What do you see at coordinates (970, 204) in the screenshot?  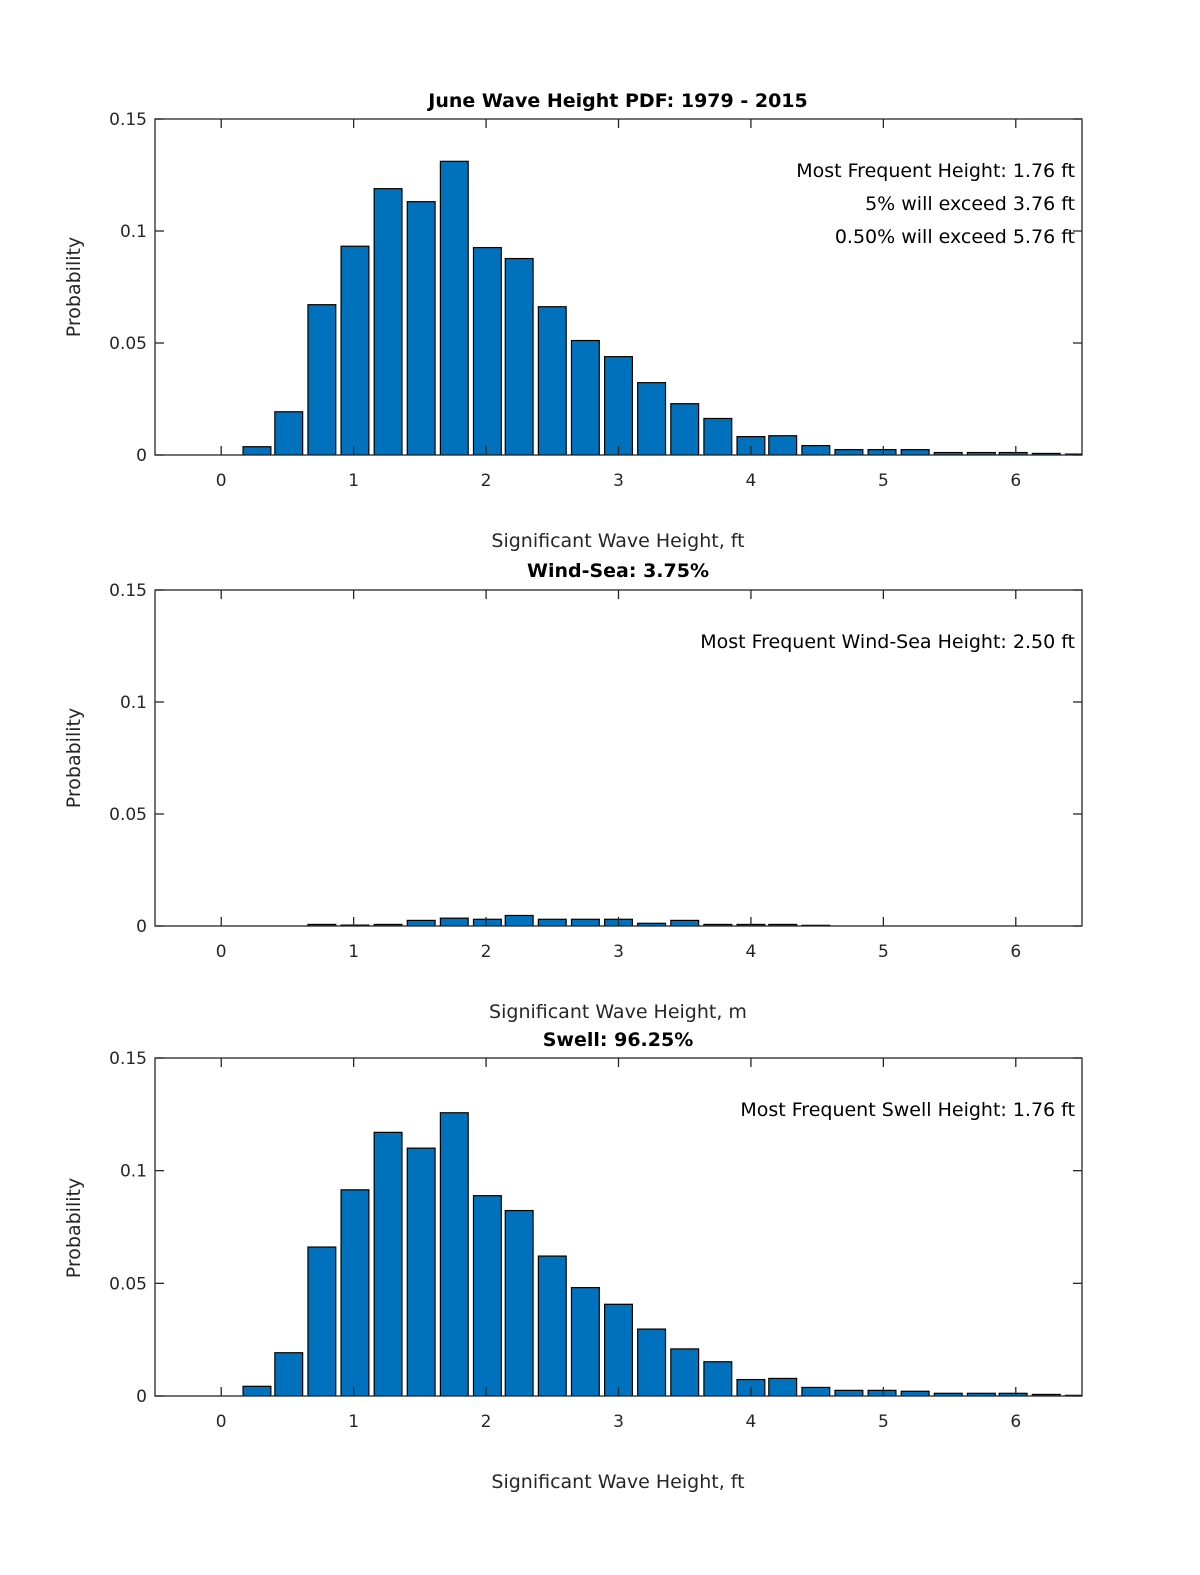 I see `annotation-text: 5% will exceed 3.76 ft` at bounding box center [970, 204].